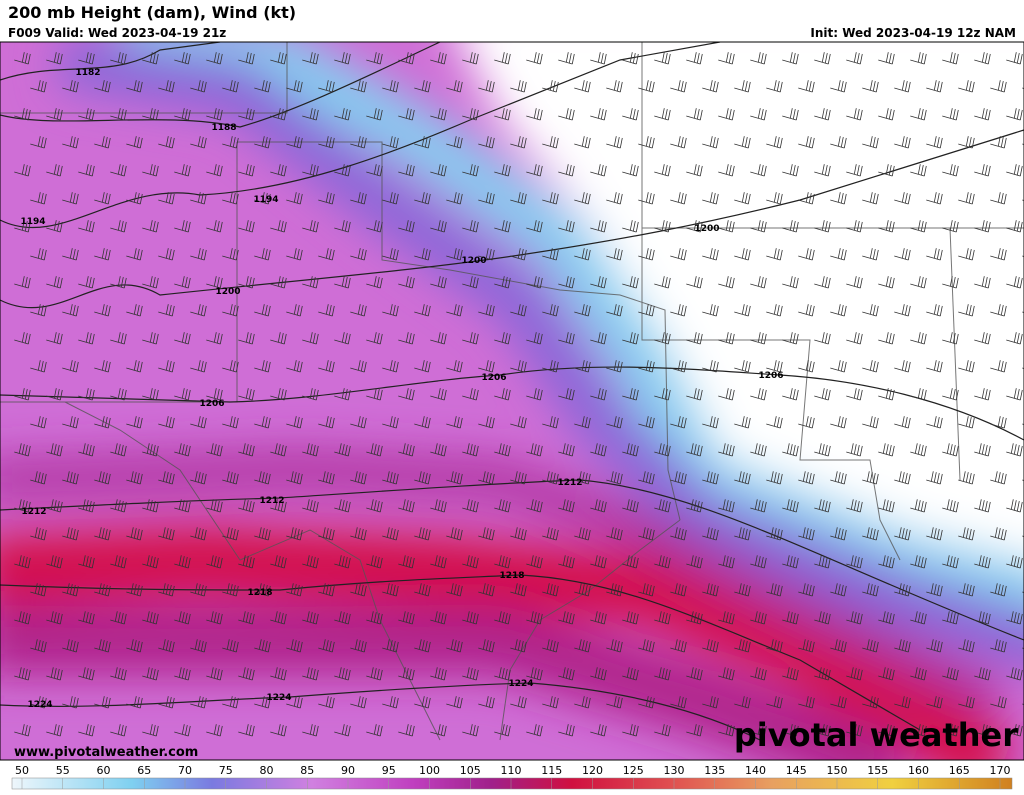  I want to click on colorbar-label: 160, so click(918, 770).